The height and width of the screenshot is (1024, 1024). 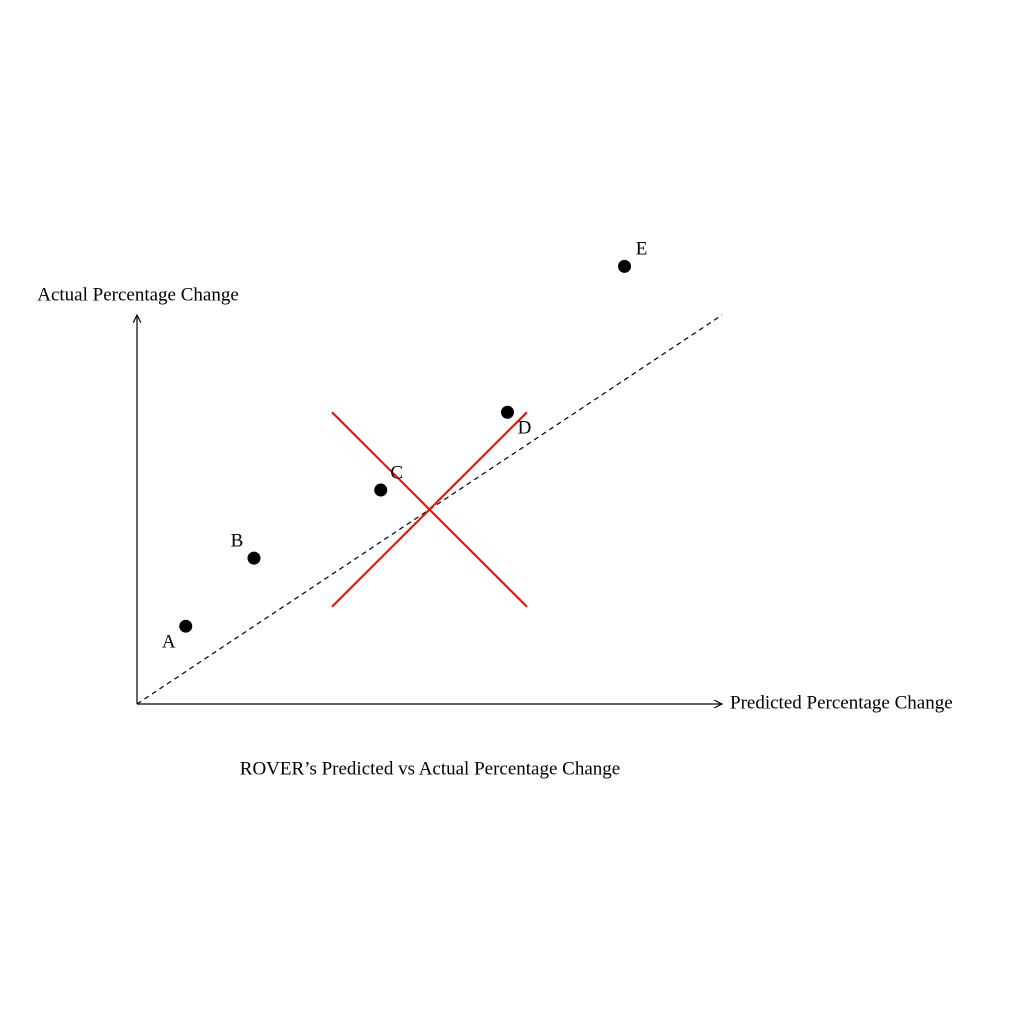 I want to click on x-axis-label: Predicted Percentage Change, so click(x=841, y=702).